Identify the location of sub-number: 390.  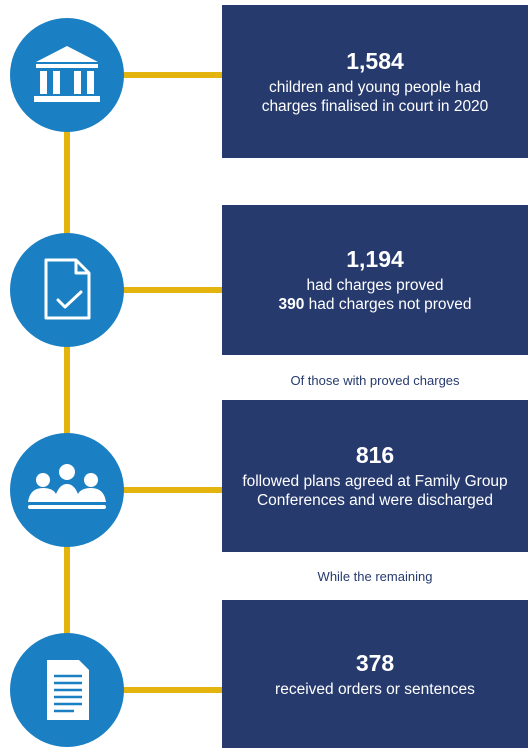
(291, 304).